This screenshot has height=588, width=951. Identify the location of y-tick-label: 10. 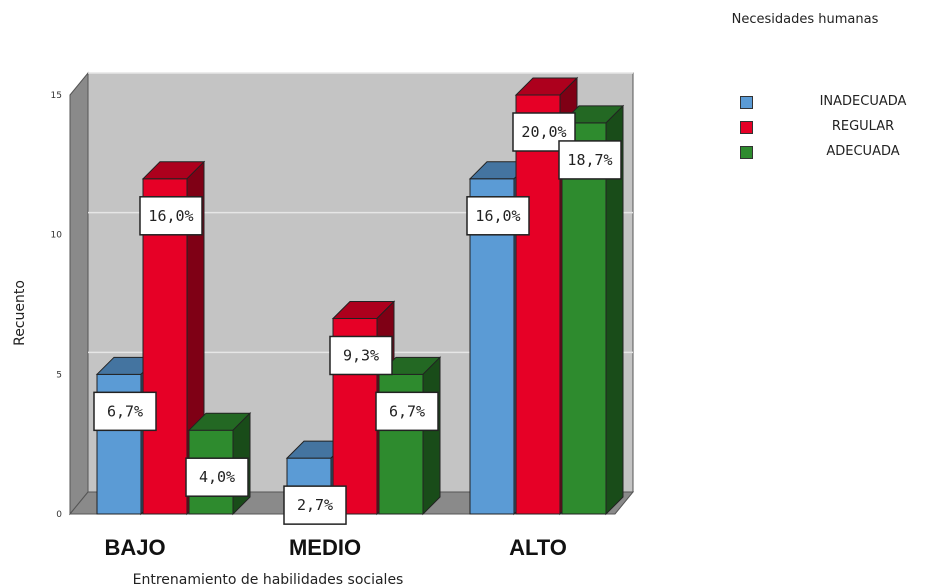
(57, 236).